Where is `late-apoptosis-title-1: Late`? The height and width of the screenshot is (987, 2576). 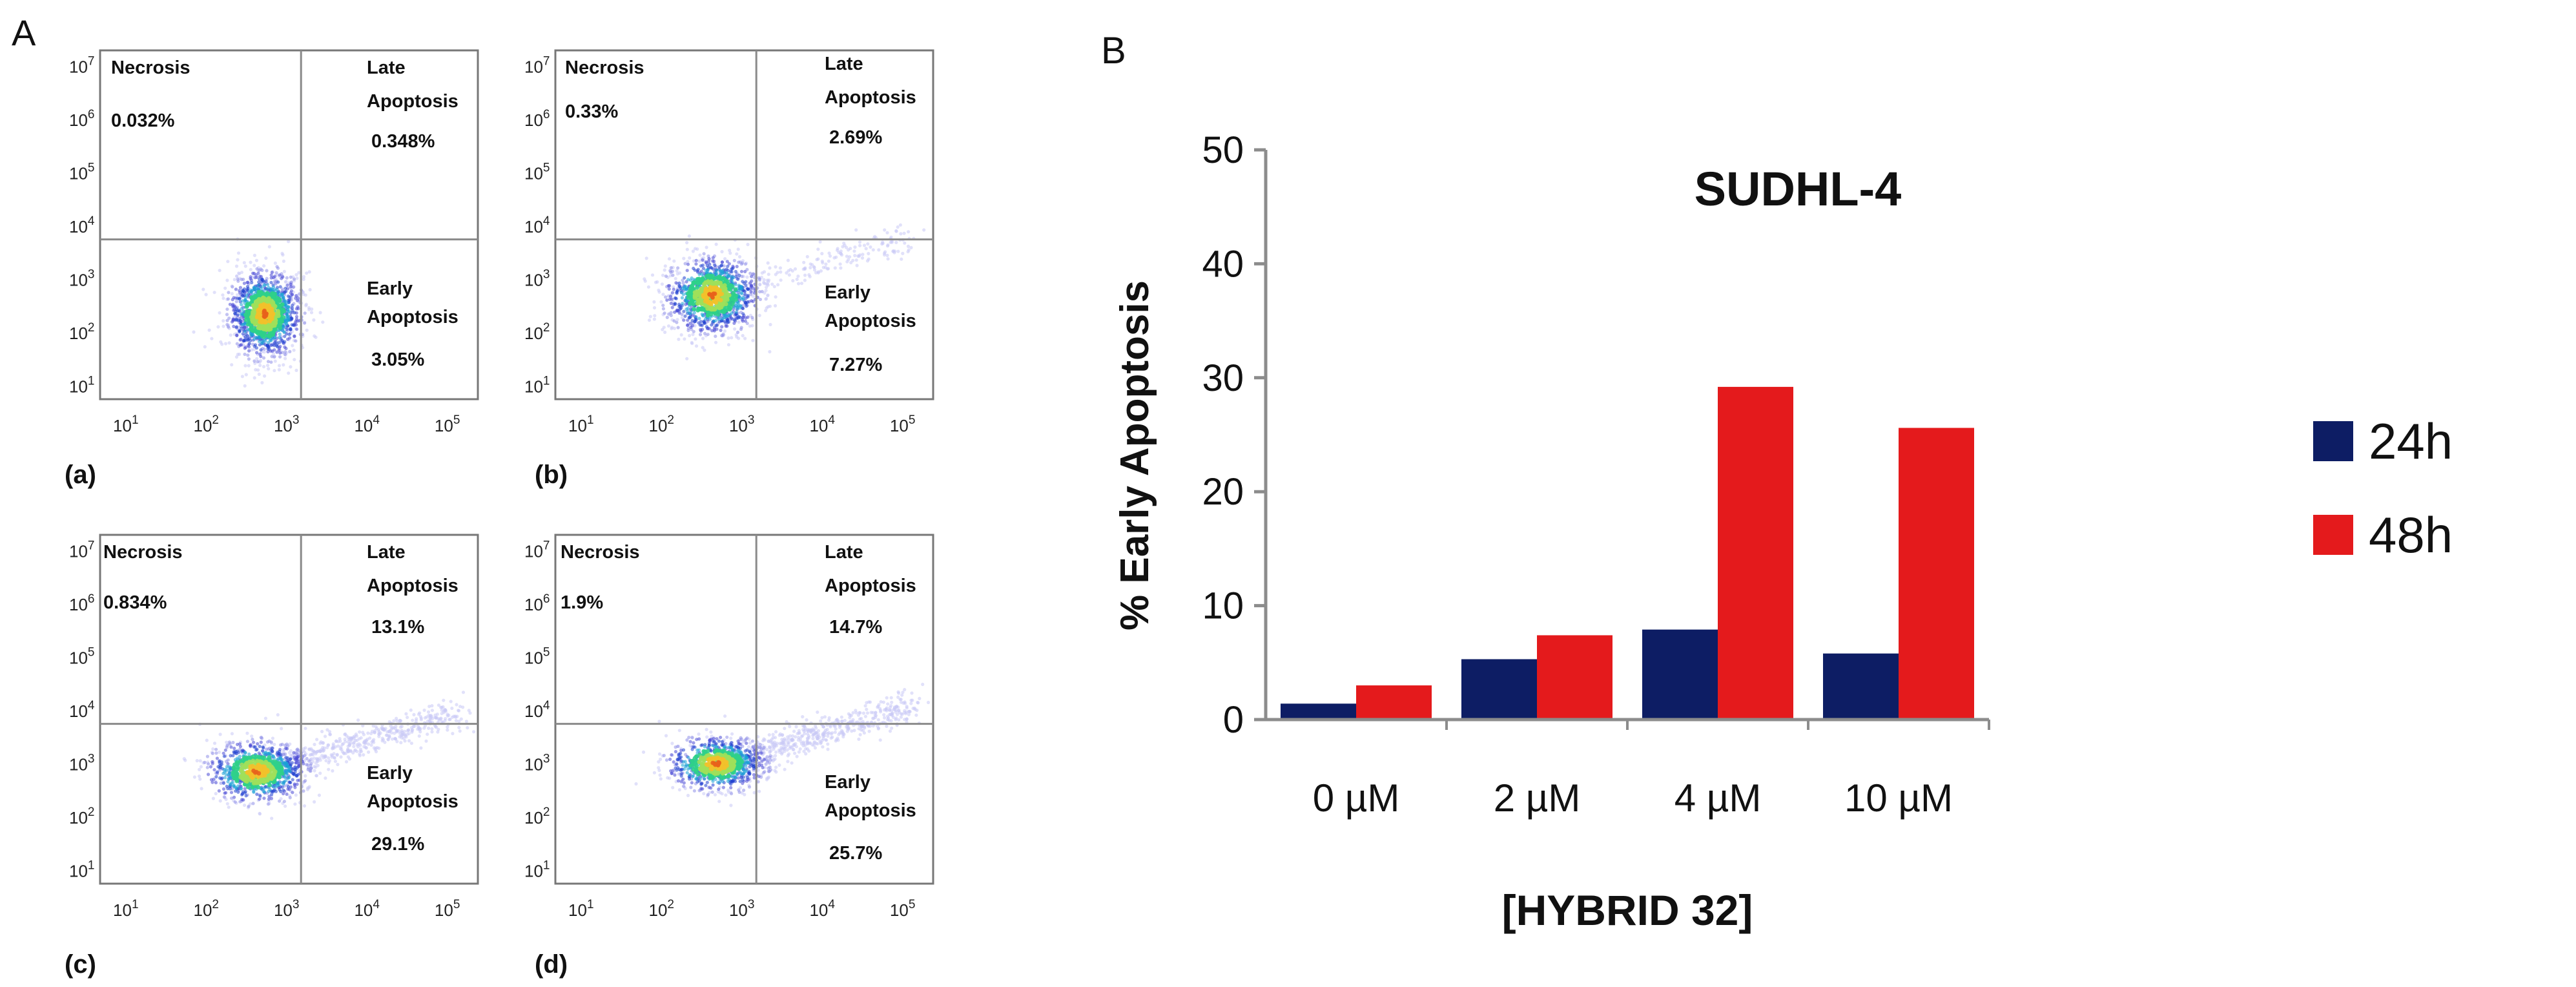 late-apoptosis-title-1: Late is located at coordinates (386, 552).